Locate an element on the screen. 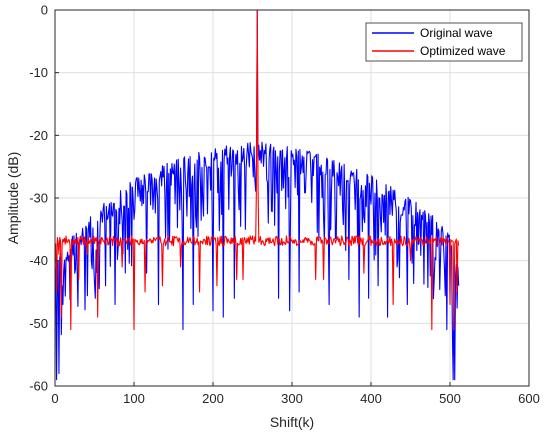  legend-box is located at coordinates (444, 42).